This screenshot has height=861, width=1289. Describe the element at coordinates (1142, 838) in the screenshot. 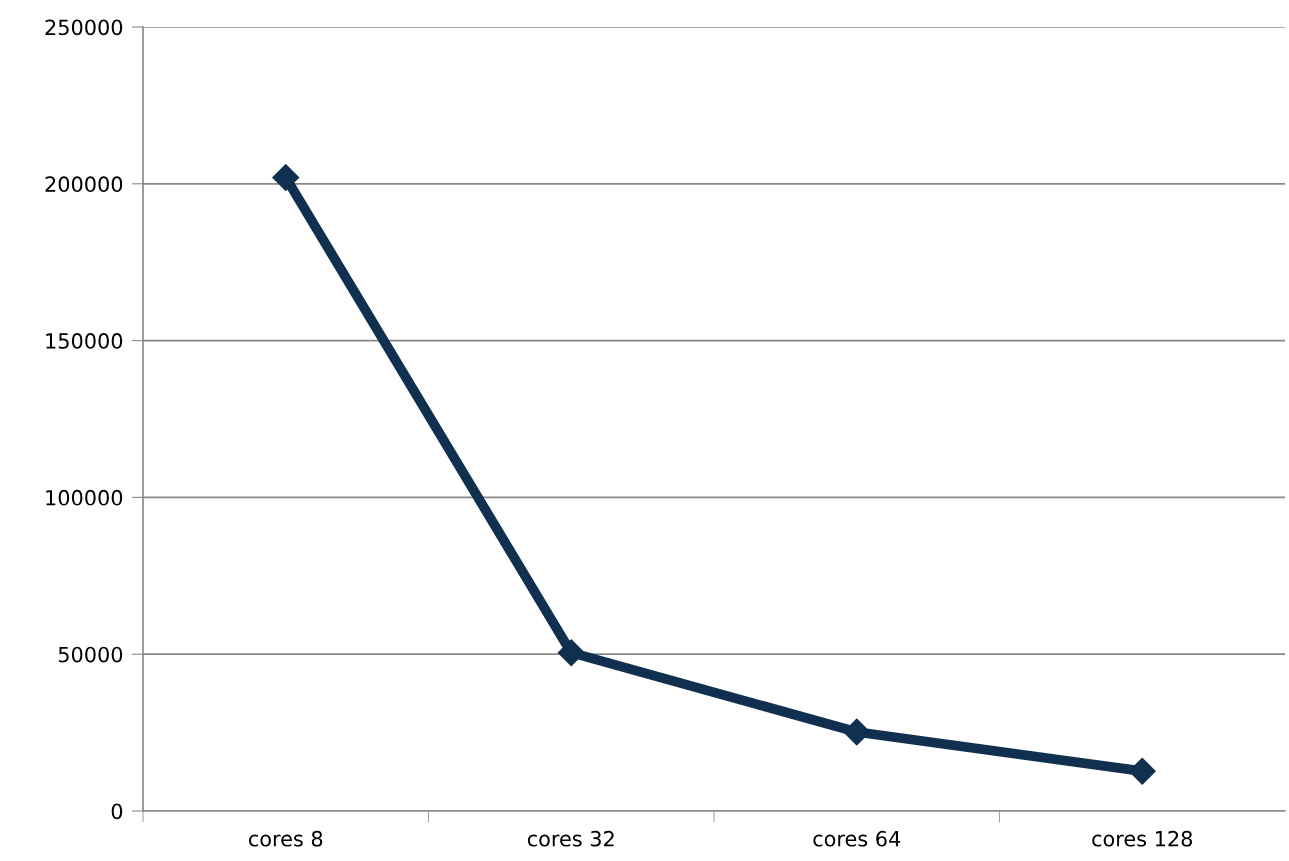

I see `x-tick-label: cores 128` at that location.